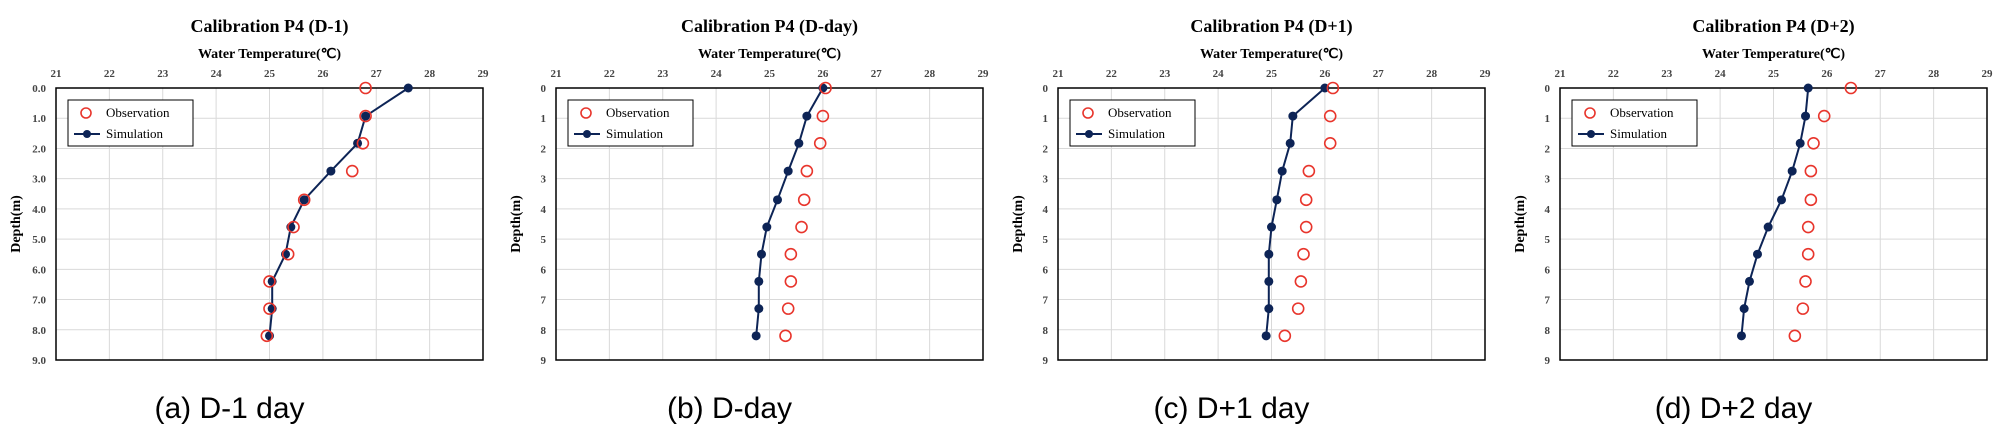 The height and width of the screenshot is (438, 2012). I want to click on x-tick-label: 23, so click(1667, 74).